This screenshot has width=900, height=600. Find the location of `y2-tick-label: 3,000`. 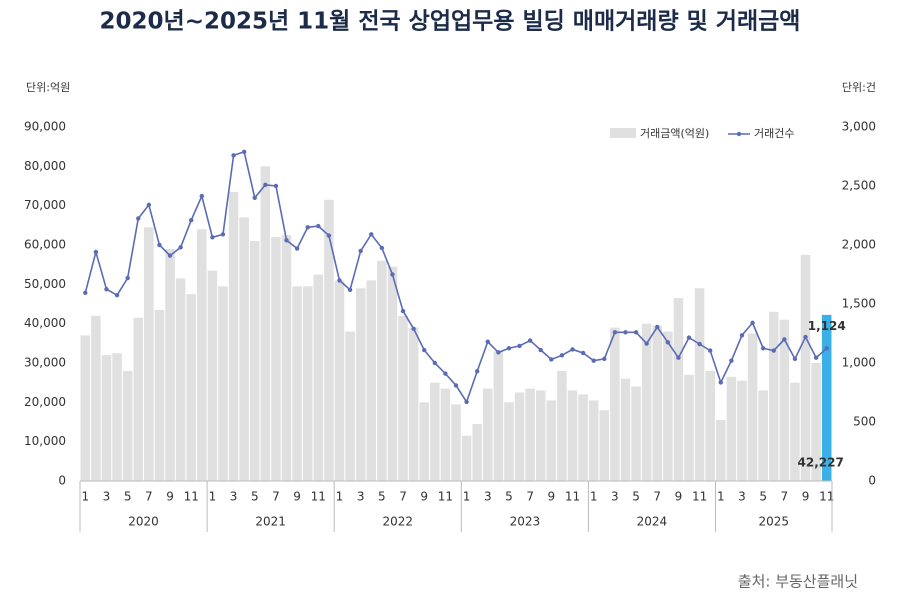

y2-tick-label: 3,000 is located at coordinates (859, 127).